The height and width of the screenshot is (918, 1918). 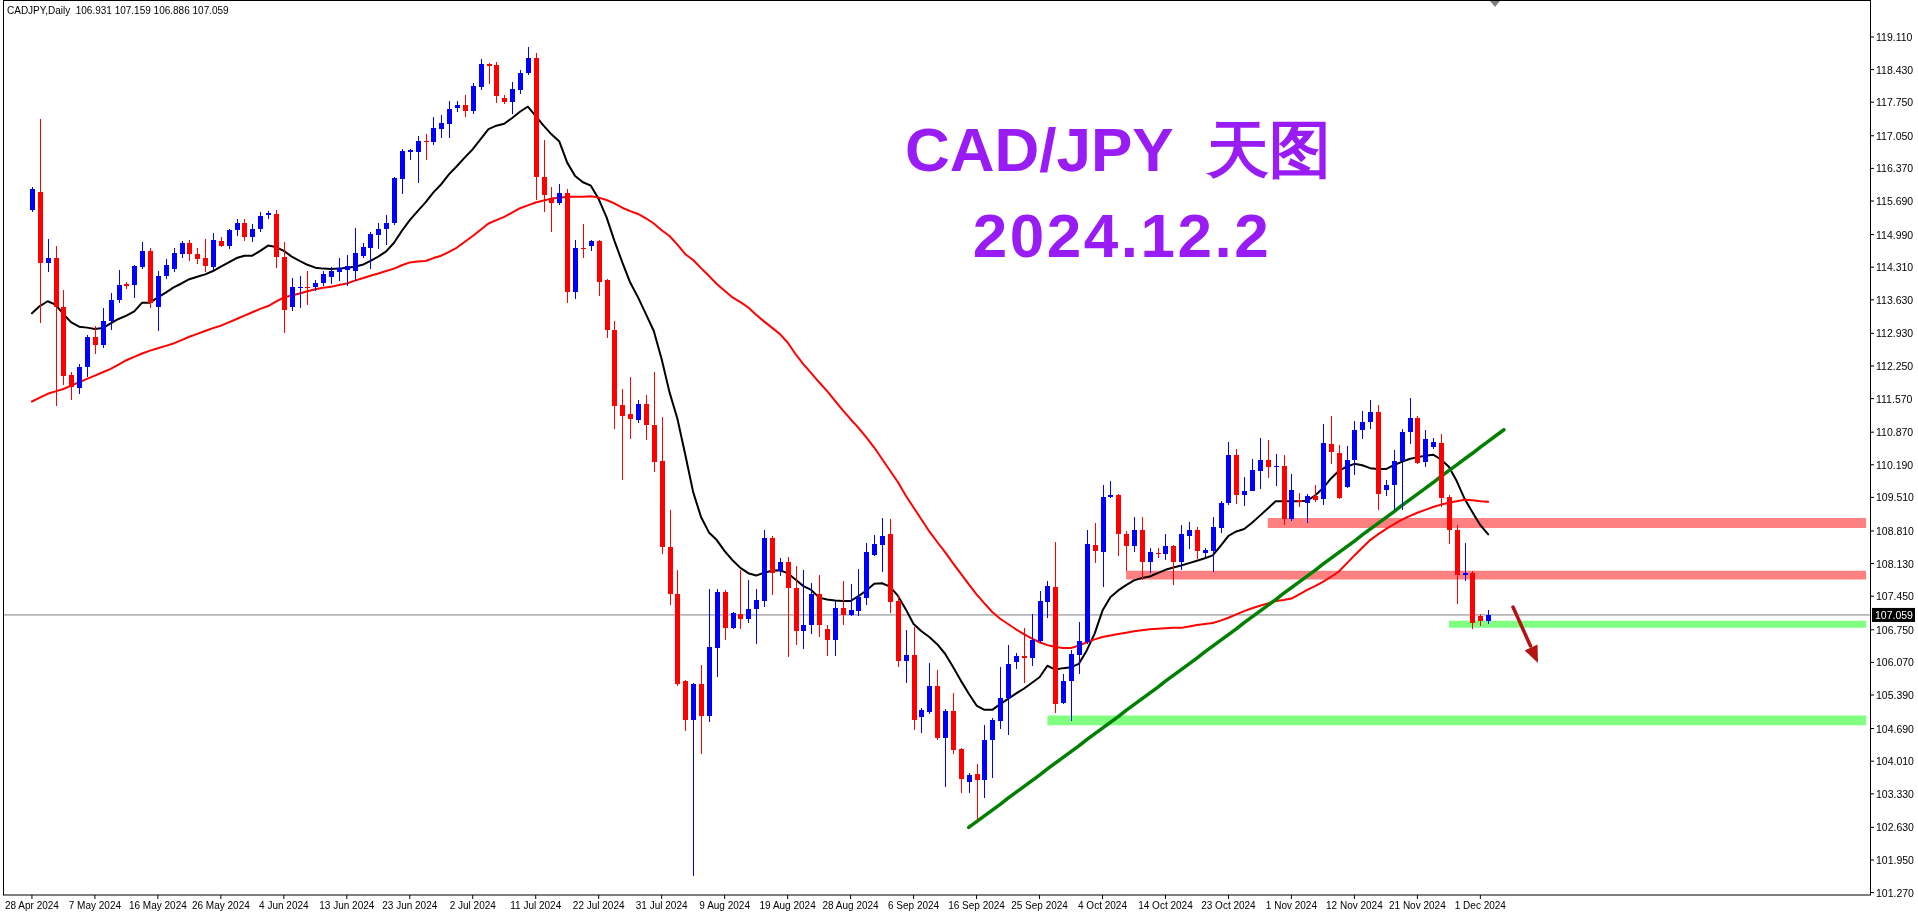 I want to click on x-tick-label: 9 Aug 2024, so click(x=725, y=905).